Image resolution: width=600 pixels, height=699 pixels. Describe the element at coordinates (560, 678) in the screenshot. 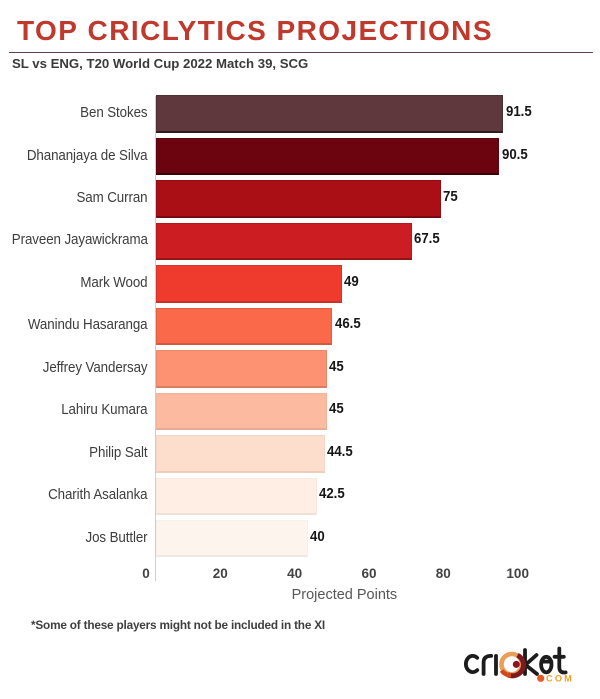

I see `svg-text: COM` at that location.